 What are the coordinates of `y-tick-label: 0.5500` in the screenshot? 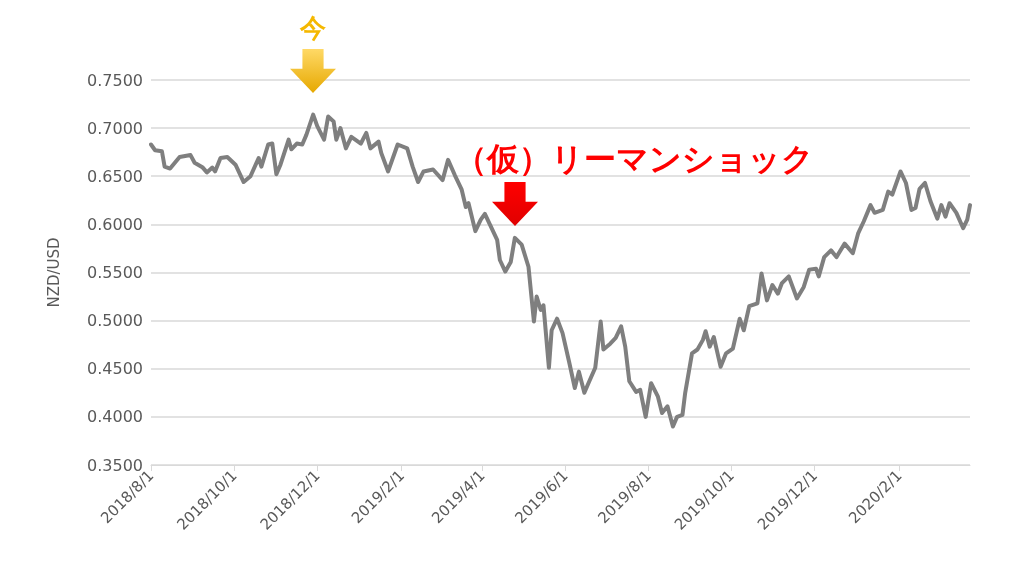 It's located at (115, 272).